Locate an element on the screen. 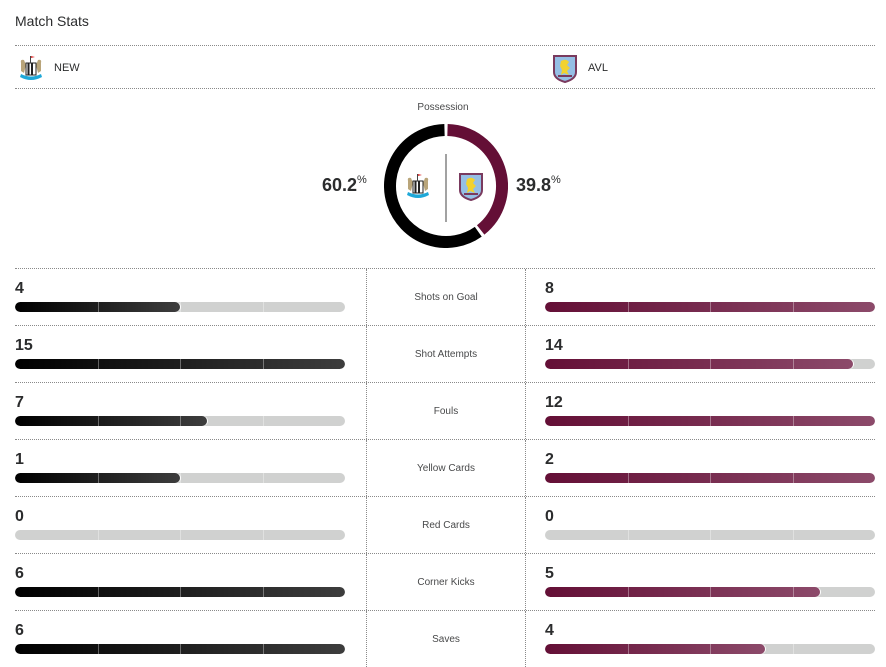 The width and height of the screenshot is (886, 667). stat-row: 4 Shots on Goal 8 is located at coordinates (445, 296).